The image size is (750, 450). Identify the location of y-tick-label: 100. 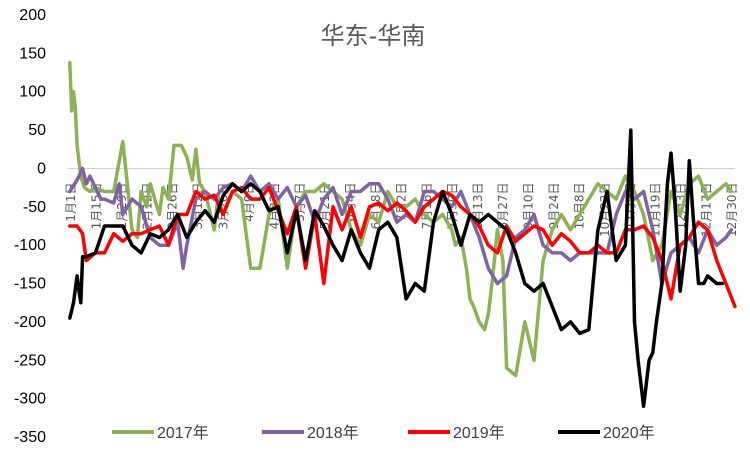
(32, 92).